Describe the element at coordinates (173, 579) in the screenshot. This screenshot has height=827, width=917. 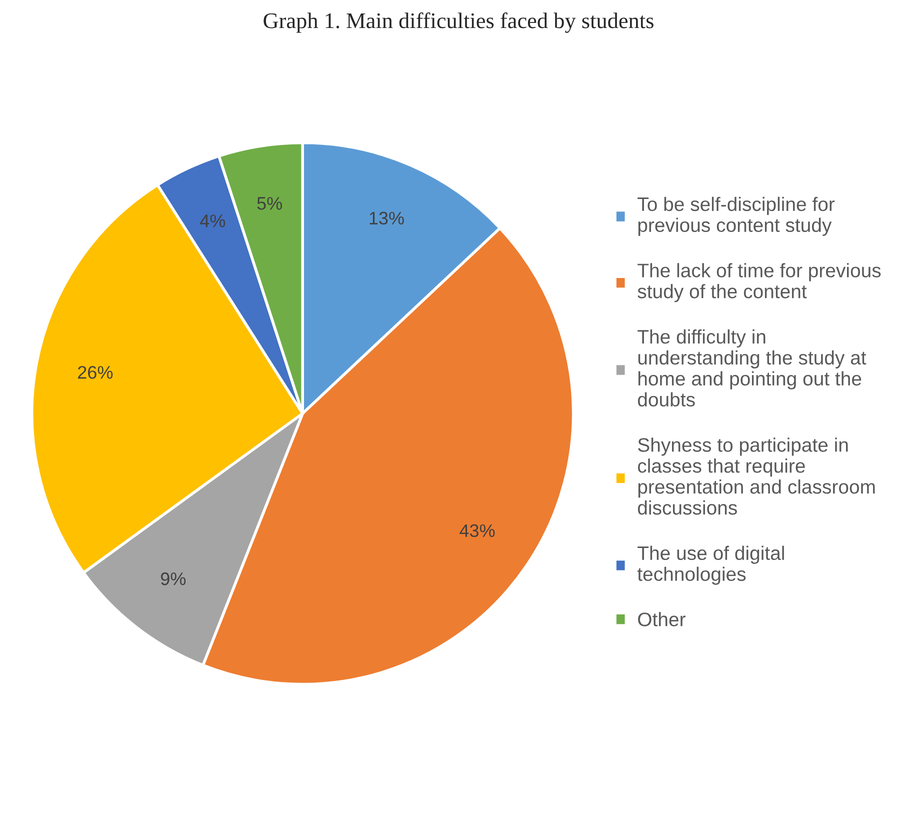
I see `data-label: 9%` at that location.